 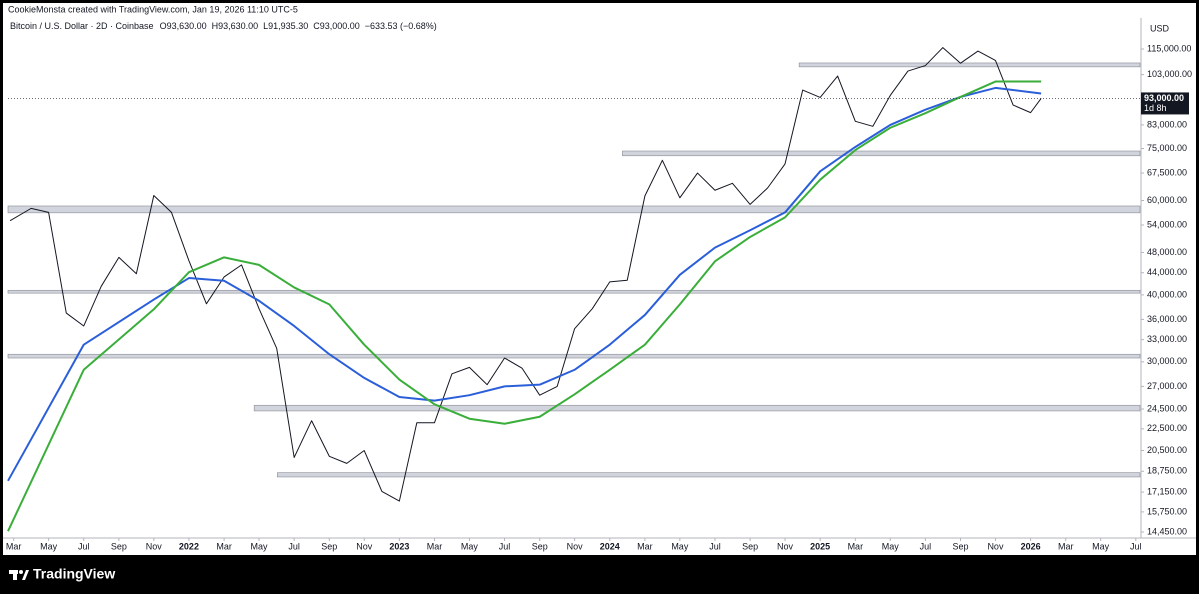 What do you see at coordinates (336, 26) in the screenshot?
I see `ohlc-value: C93,000.00` at bounding box center [336, 26].